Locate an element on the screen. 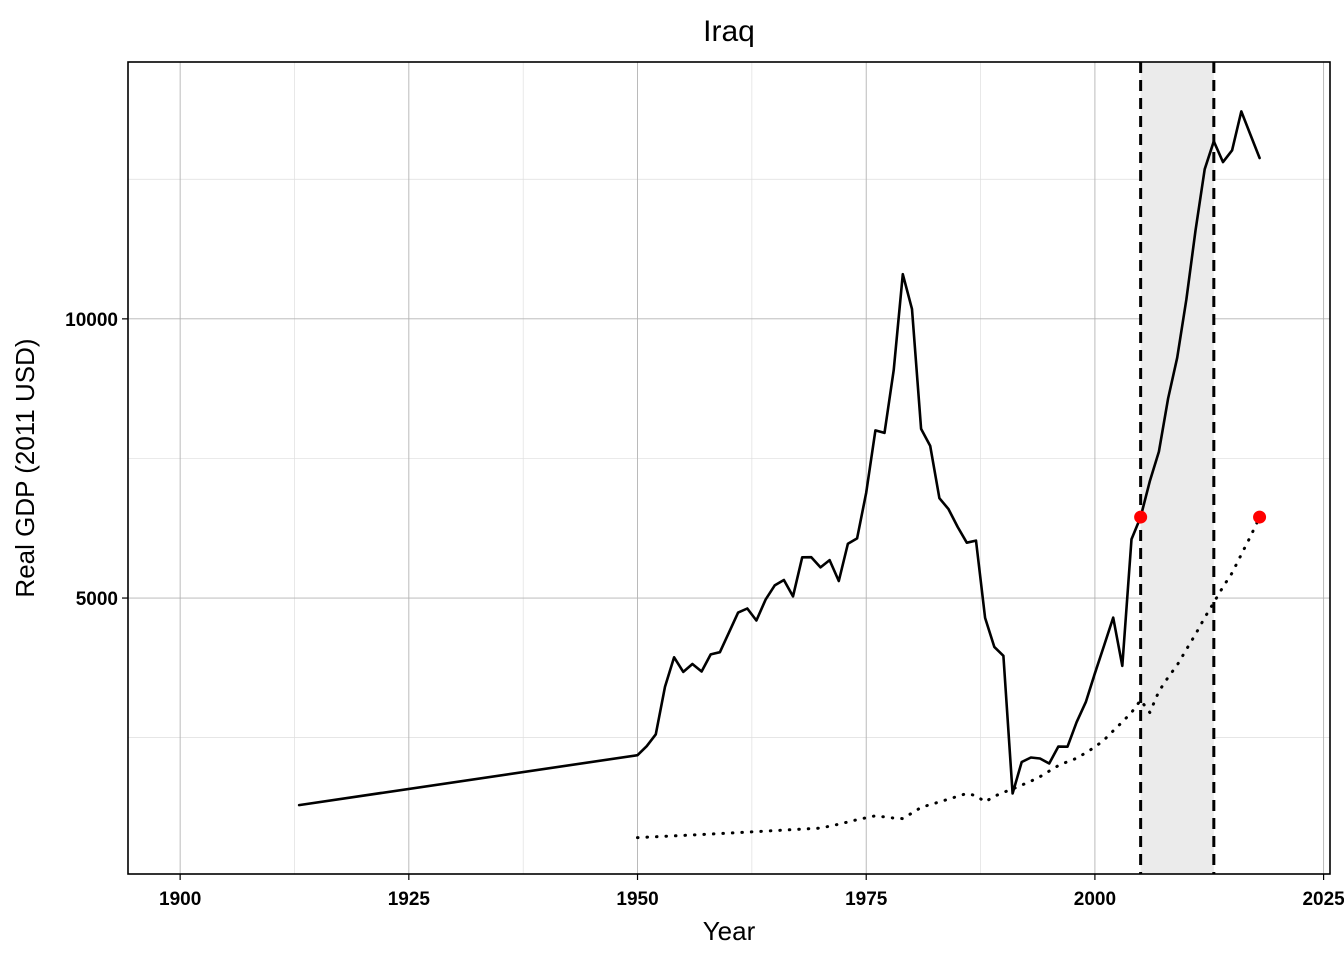  y-tick-label: 5000 is located at coordinates (97, 599).